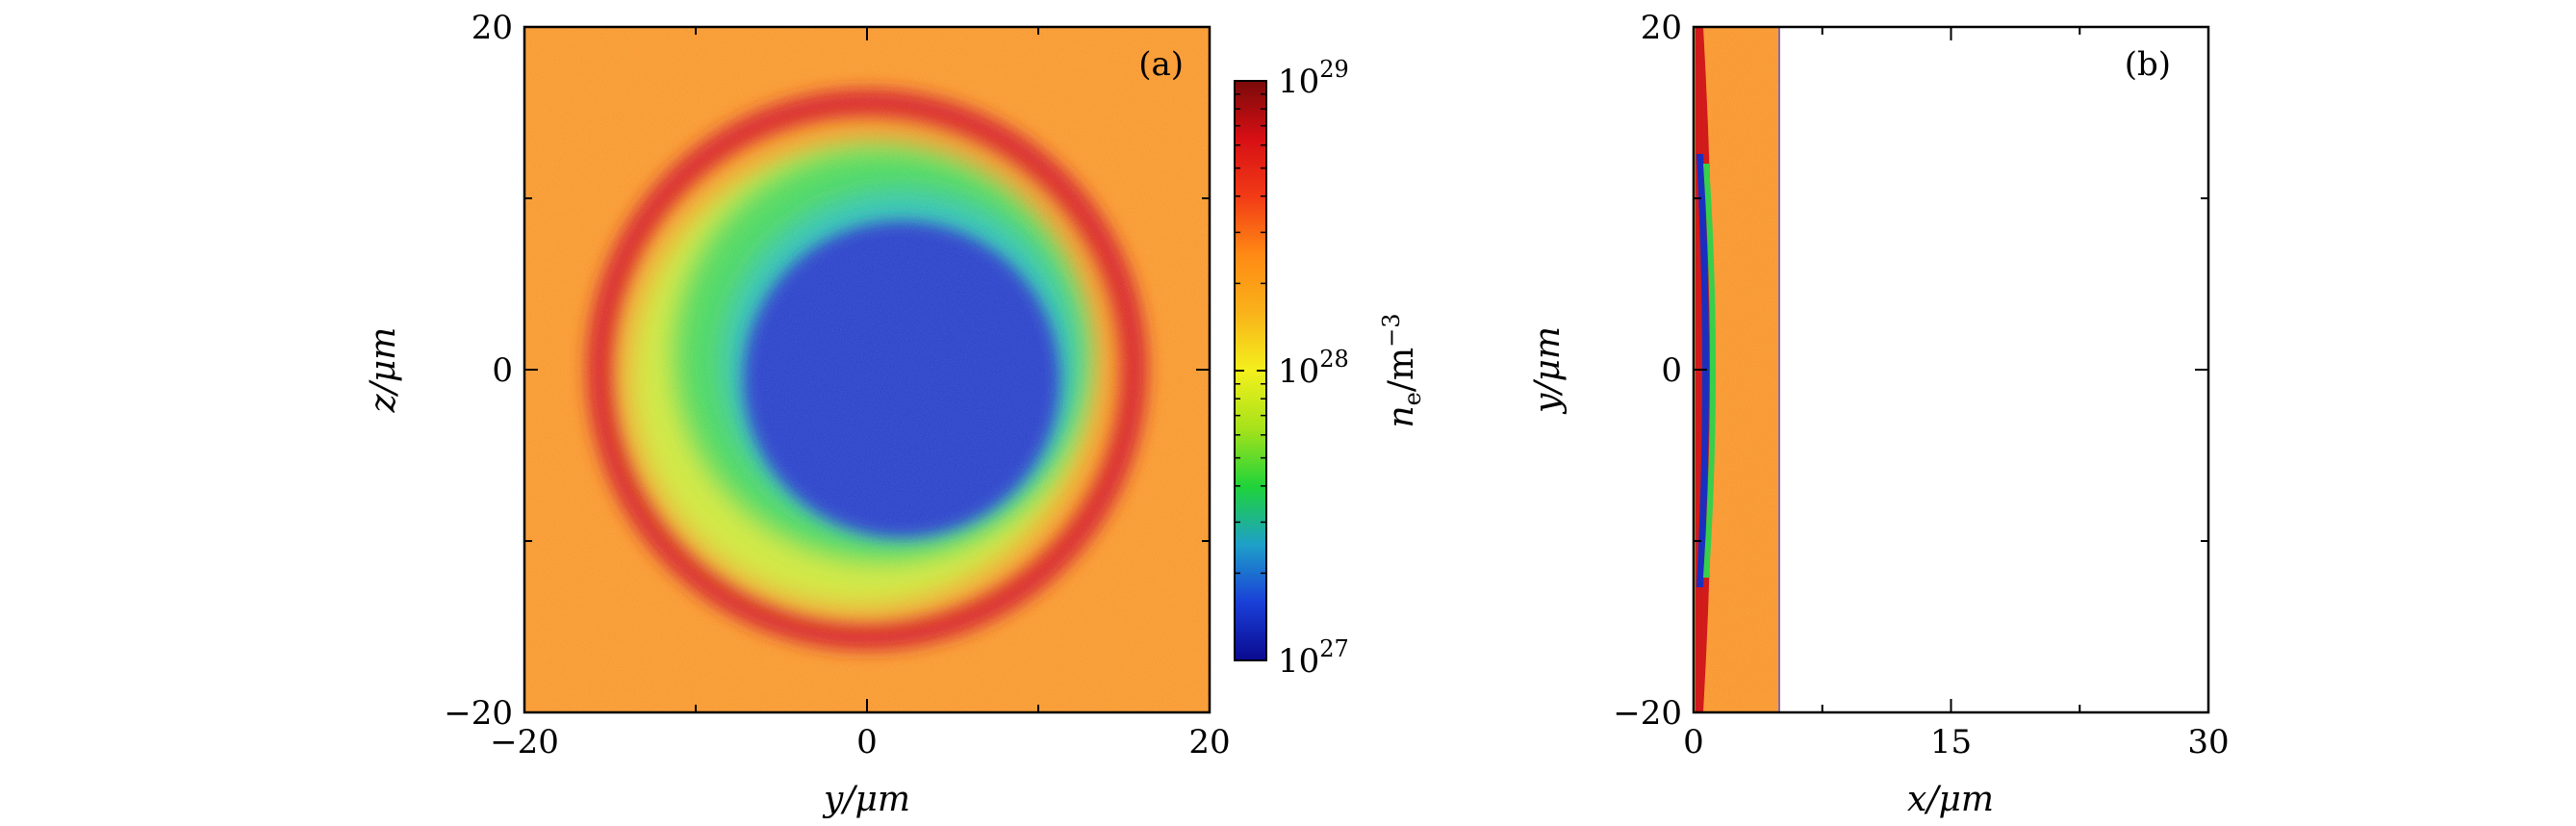  Describe the element at coordinates (1412, 398) in the screenshot. I see `colorbar-label-sub: e` at that location.